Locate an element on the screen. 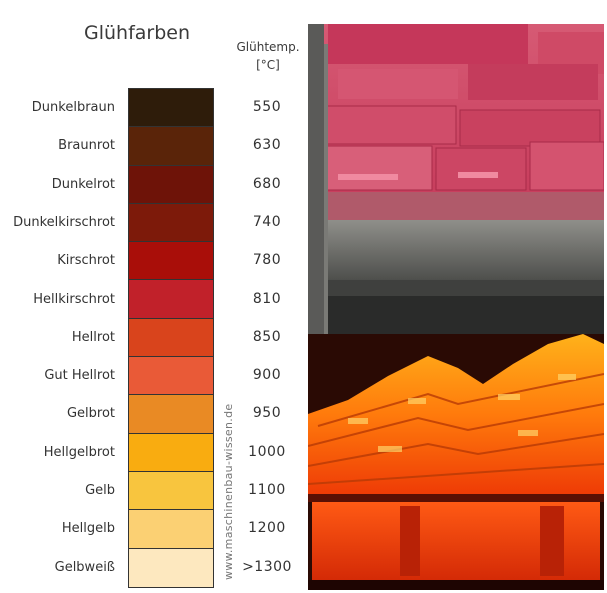 This screenshot has width=607, height=593. color-swatch-column is located at coordinates (171, 338).